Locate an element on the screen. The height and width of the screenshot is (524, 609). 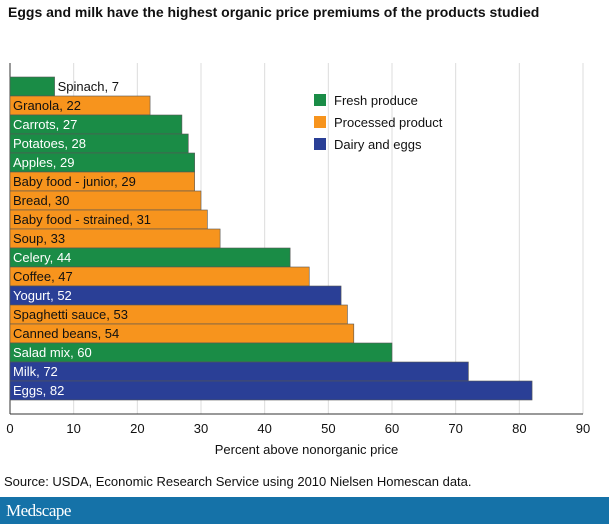
bar-label: Potatoes, 28 is located at coordinates (49, 143).